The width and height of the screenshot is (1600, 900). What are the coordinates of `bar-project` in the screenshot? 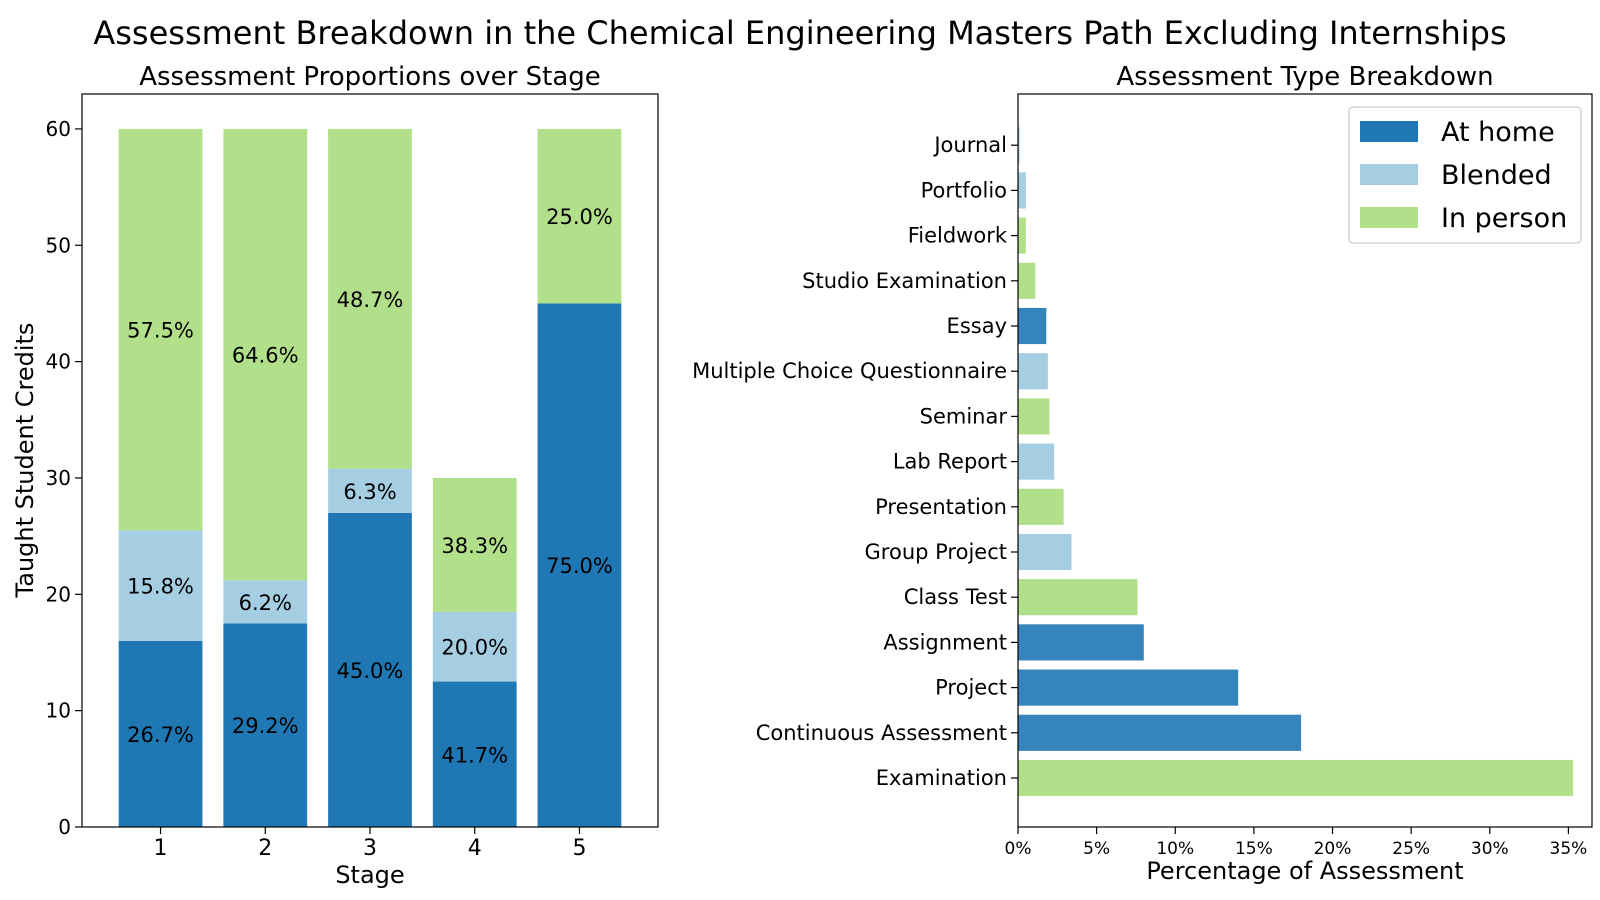 It's located at (1128, 687).